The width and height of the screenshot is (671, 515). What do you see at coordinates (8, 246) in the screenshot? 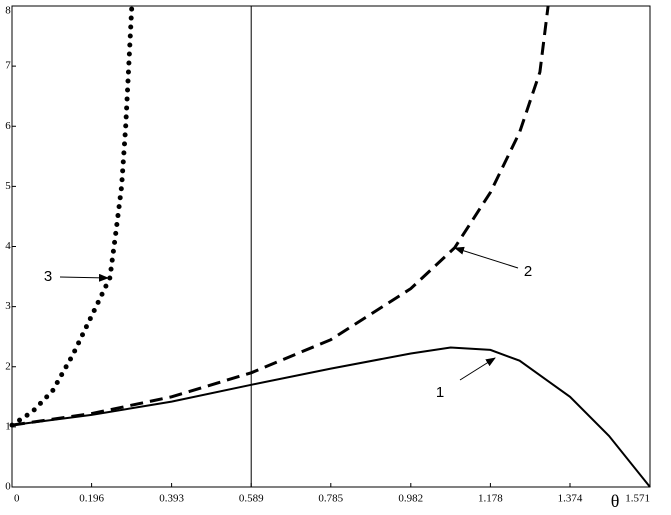
I see `y-tick-label: 4` at bounding box center [8, 246].